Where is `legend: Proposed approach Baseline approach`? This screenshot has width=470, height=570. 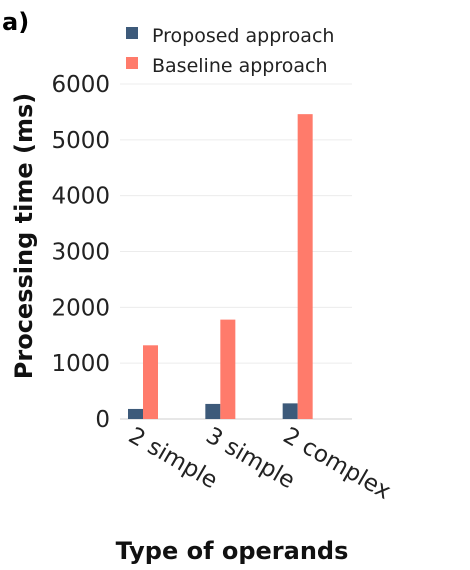
legend: Proposed approach Baseline approach is located at coordinates (230, 51).